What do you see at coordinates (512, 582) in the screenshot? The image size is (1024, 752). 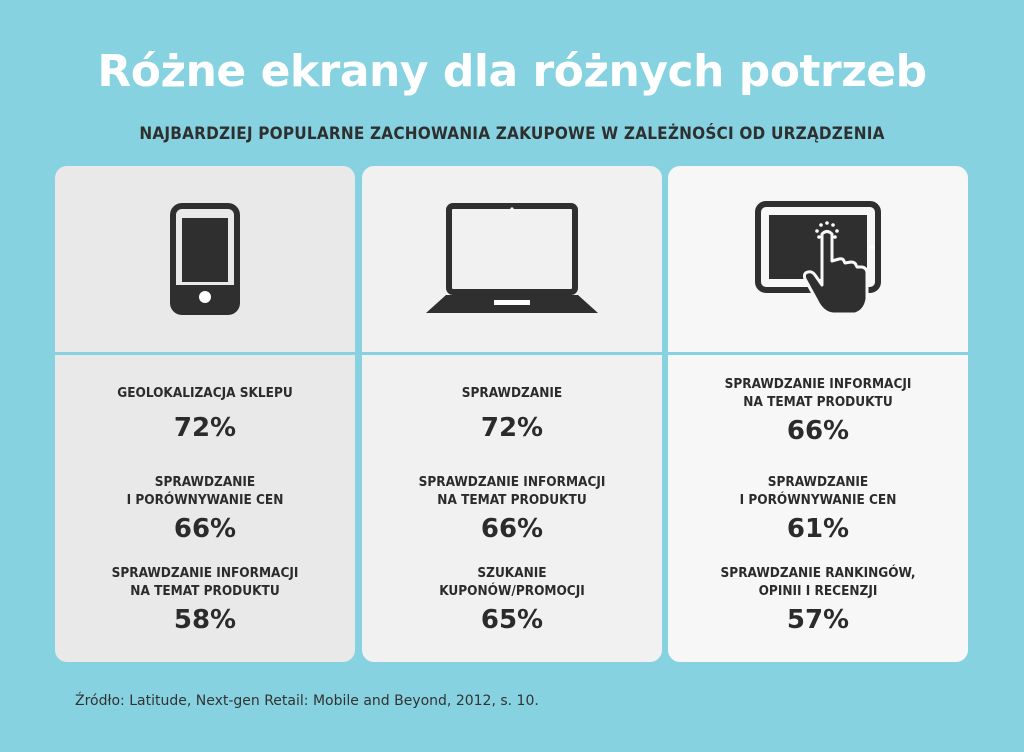 I see `stat-label: SZUKANIE KUPONÓW/PROMOCJI` at bounding box center [512, 582].